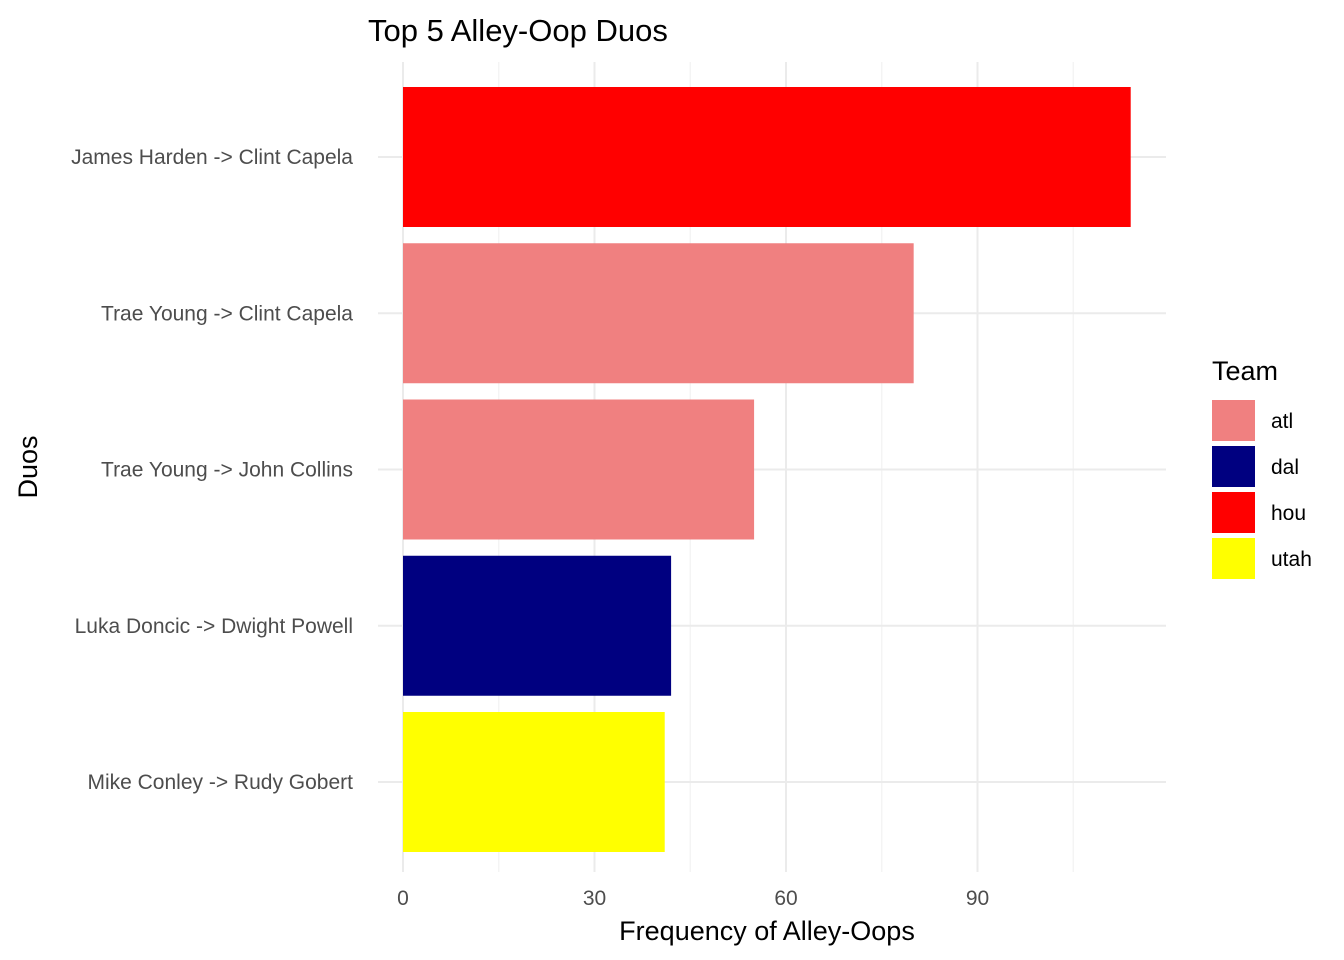 The width and height of the screenshot is (1344, 960). What do you see at coordinates (977, 898) in the screenshot?
I see `x-tick-label: 90` at bounding box center [977, 898].